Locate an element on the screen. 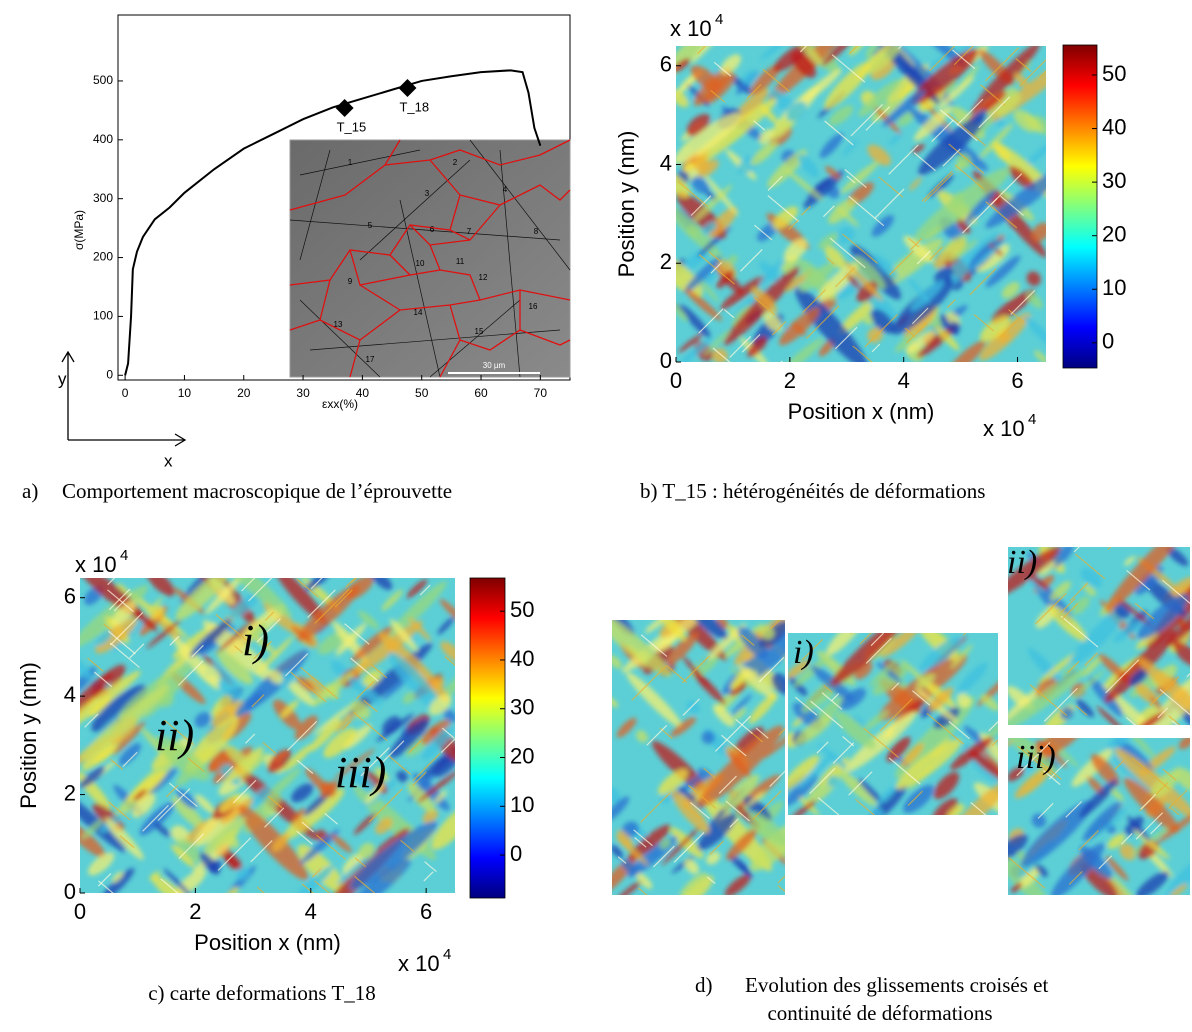 This screenshot has width=1192, height=1032. colorbar-tick-label: 40 is located at coordinates (1114, 126).